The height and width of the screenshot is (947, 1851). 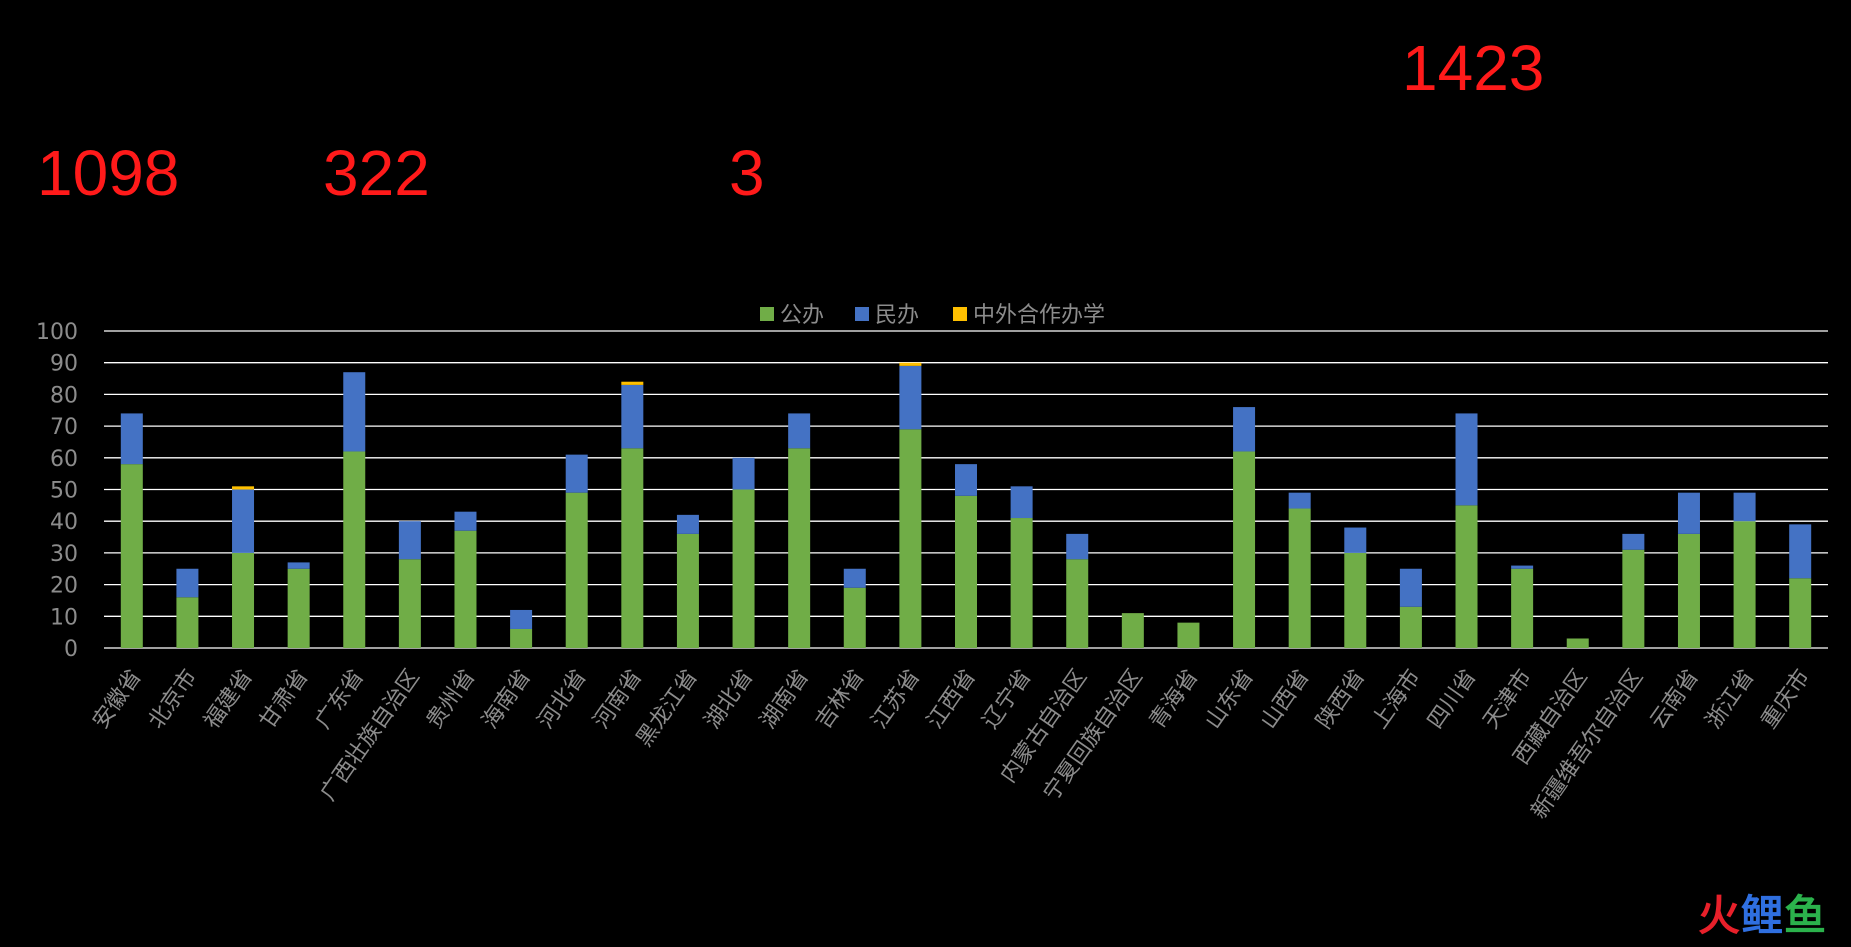 What do you see at coordinates (618, 699) in the screenshot?
I see `x-tick-label: 河南省` at bounding box center [618, 699].